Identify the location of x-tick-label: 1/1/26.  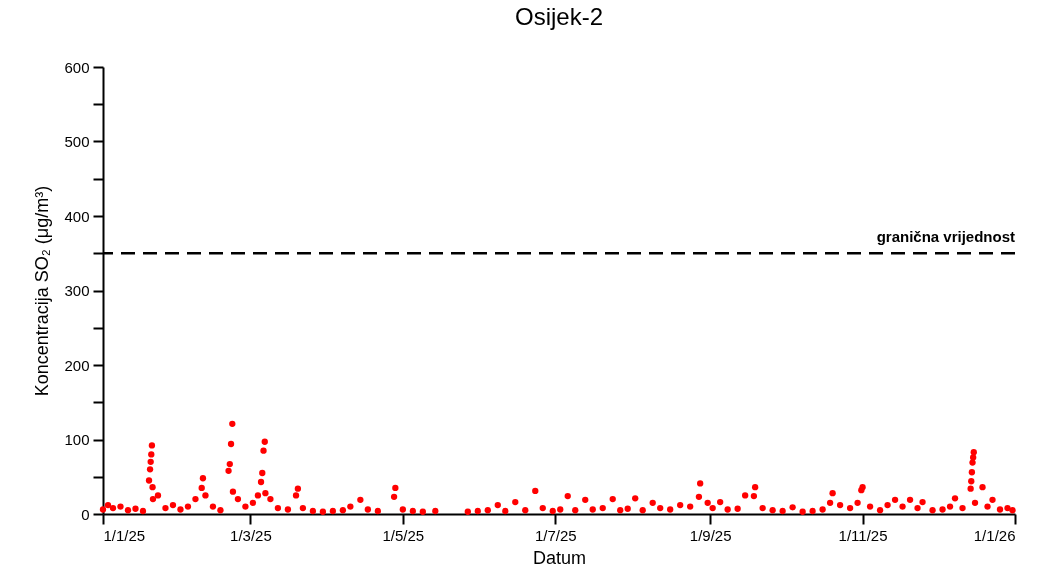
(994, 535).